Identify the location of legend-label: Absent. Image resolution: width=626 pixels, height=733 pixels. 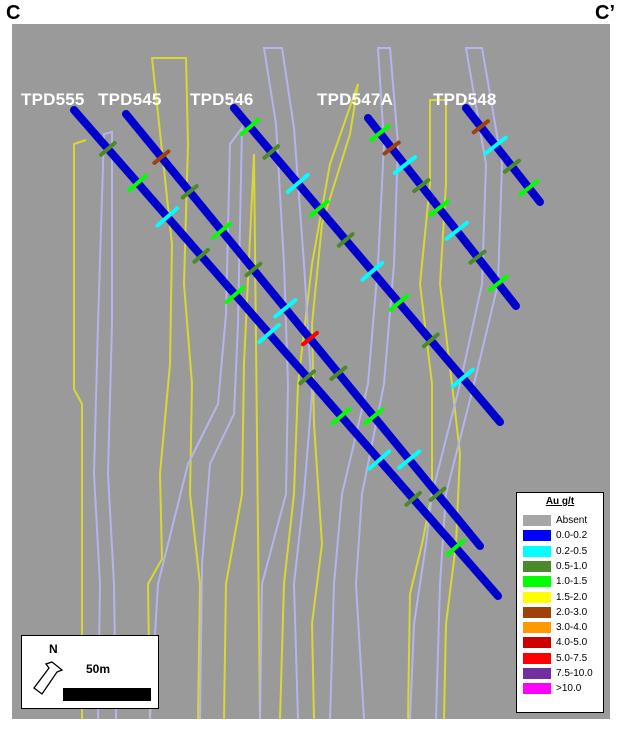
(572, 520).